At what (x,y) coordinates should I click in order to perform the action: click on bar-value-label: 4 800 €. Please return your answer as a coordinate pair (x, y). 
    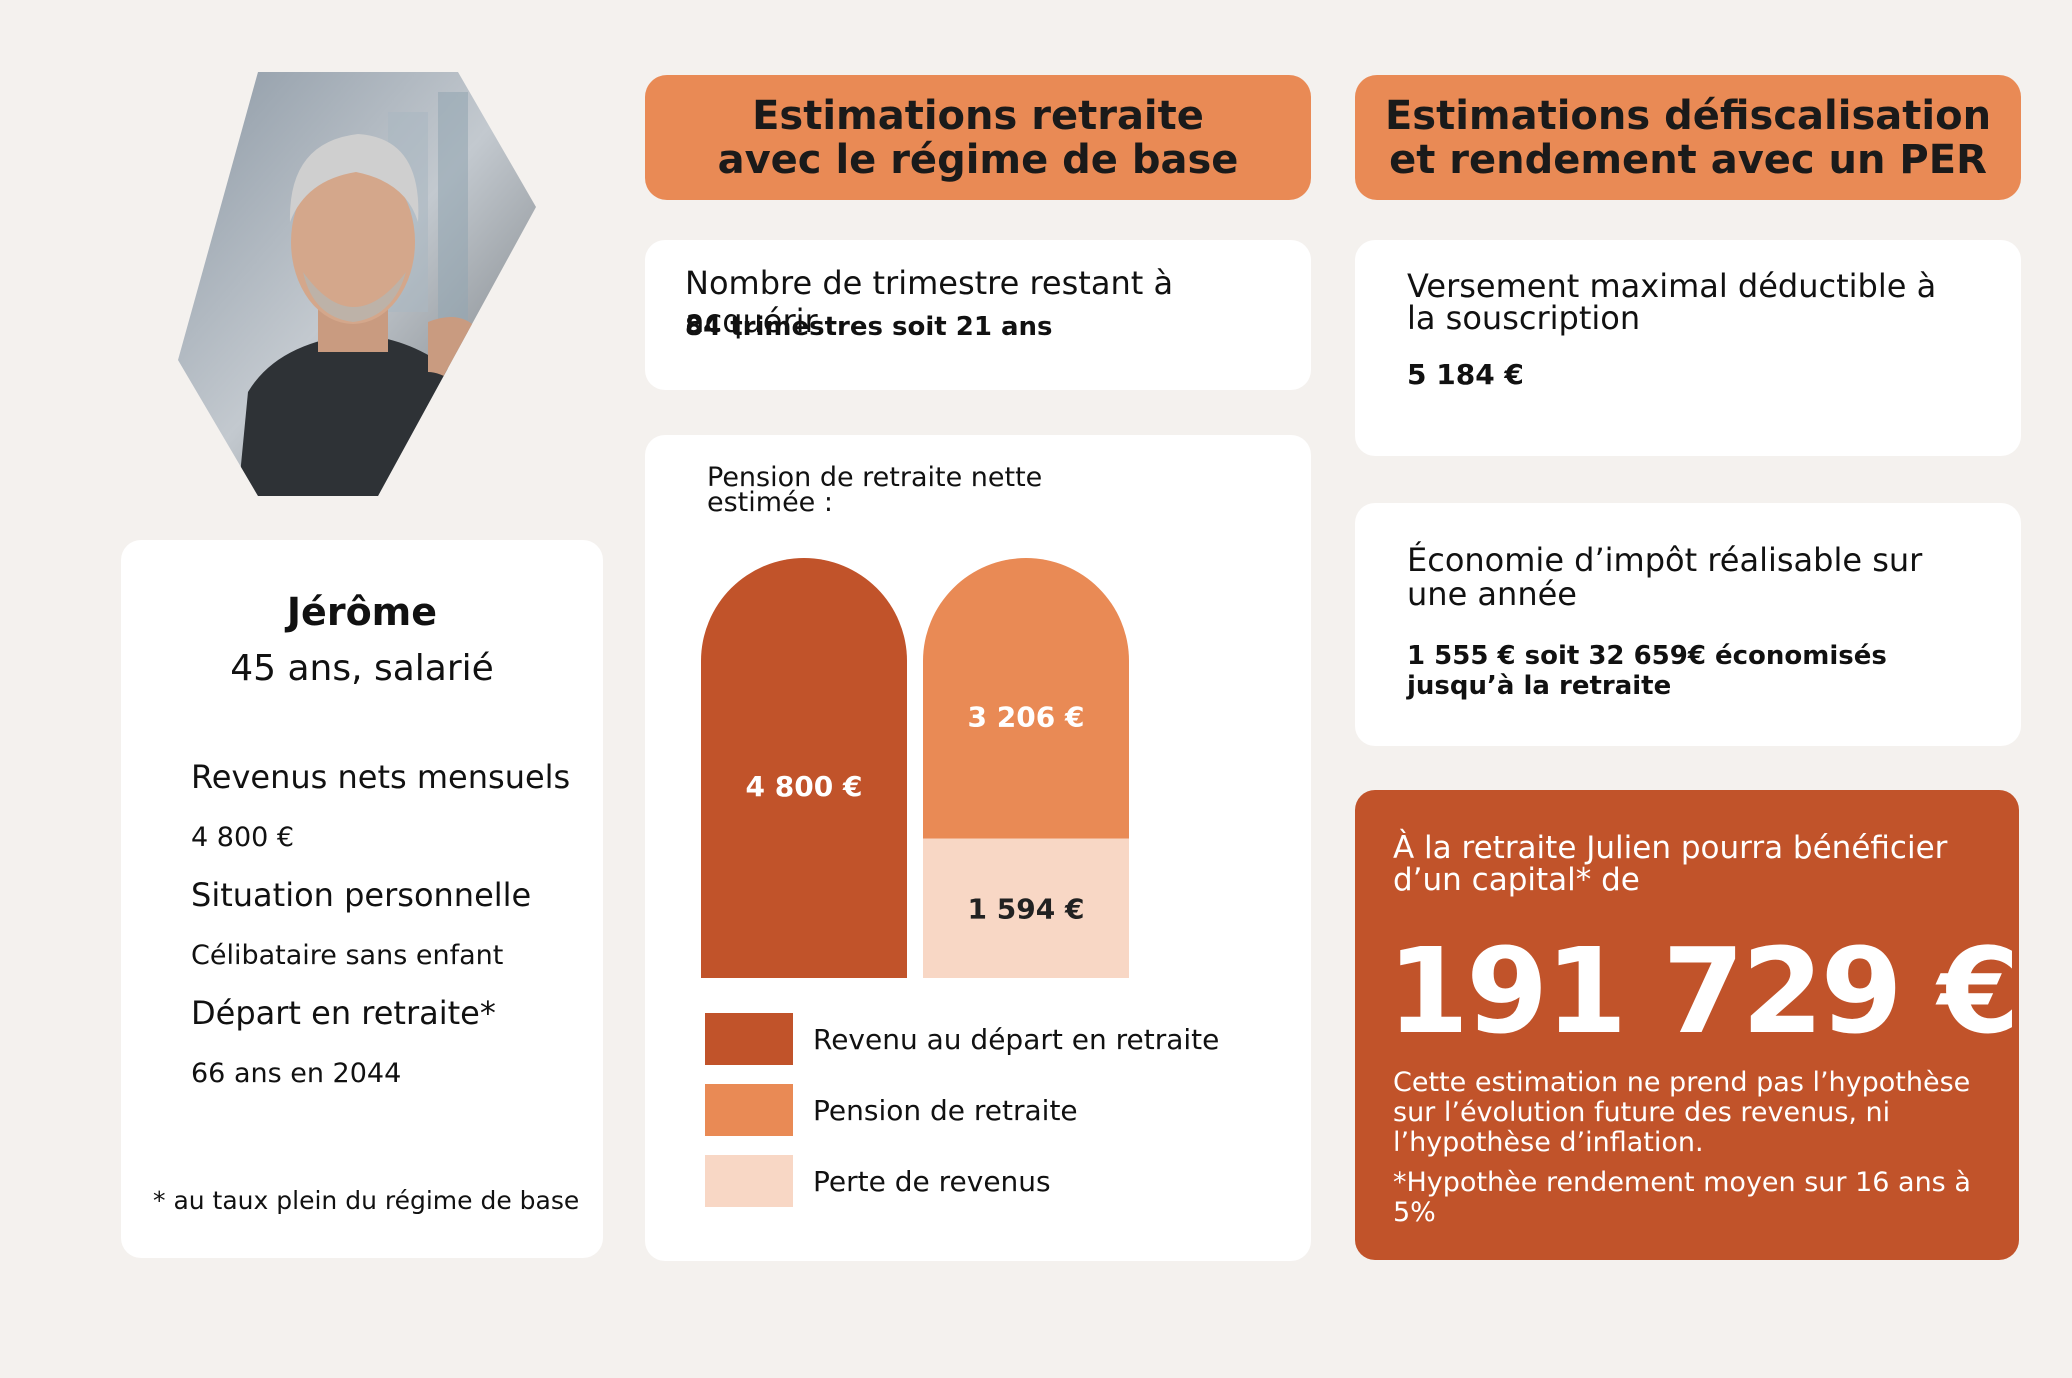
    Looking at the image, I should click on (804, 786).